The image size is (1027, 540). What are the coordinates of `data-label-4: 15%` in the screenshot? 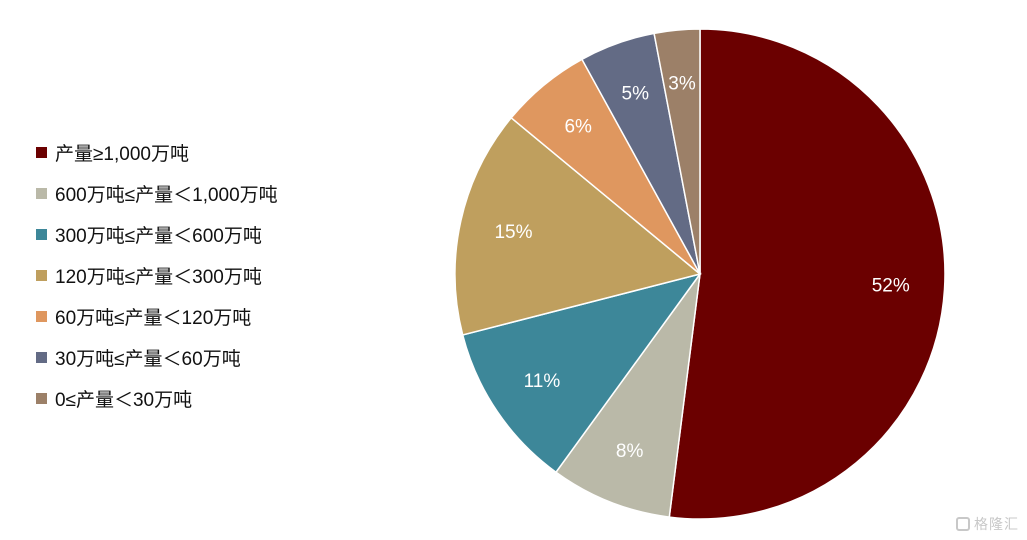 It's located at (513, 232).